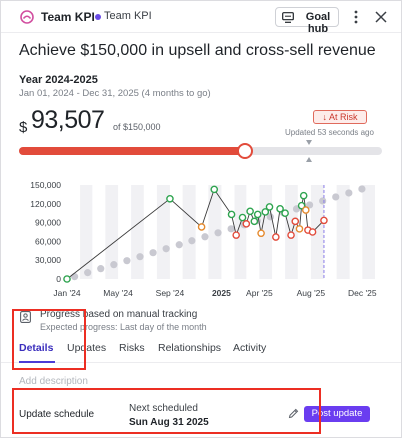 Image resolution: width=402 pixels, height=438 pixels. Describe the element at coordinates (259, 293) in the screenshot. I see `x-tick-label: Apr '25` at that location.